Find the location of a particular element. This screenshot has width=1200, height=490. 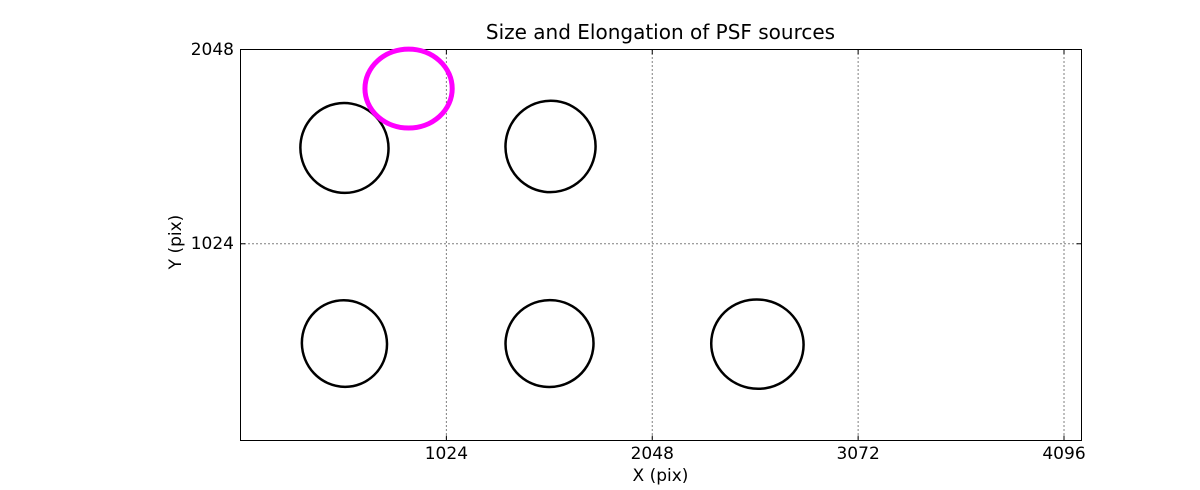

highlighted-psf-ellipse is located at coordinates (408, 88).